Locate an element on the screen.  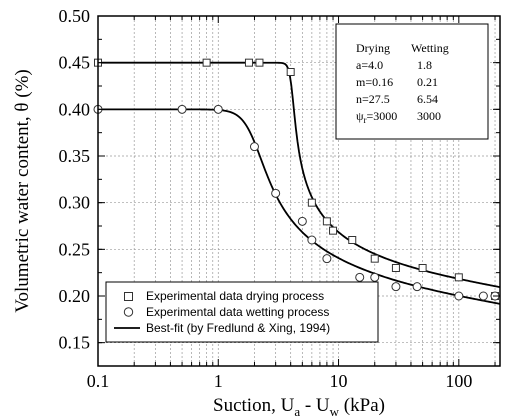
x-axis-title: Suction, Ua - Uw (kPa) is located at coordinates (299, 407).